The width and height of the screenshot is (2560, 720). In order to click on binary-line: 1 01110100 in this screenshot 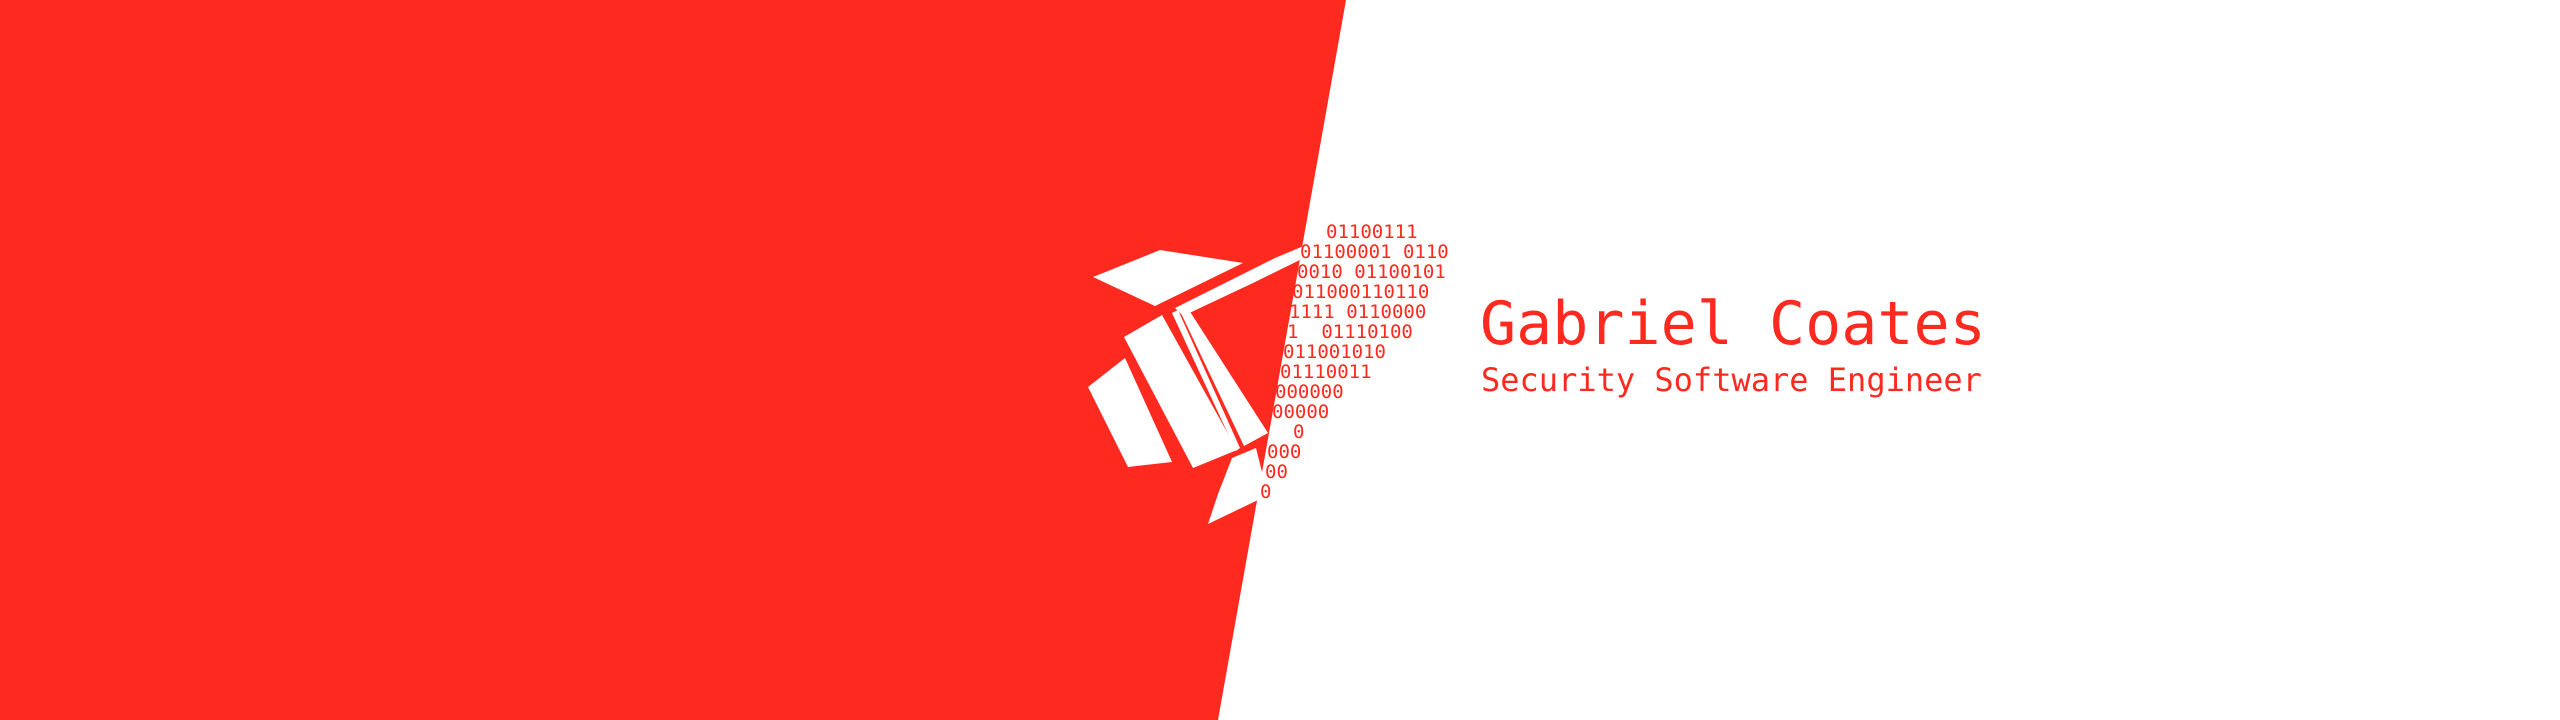, I will do `click(1350, 332)`.